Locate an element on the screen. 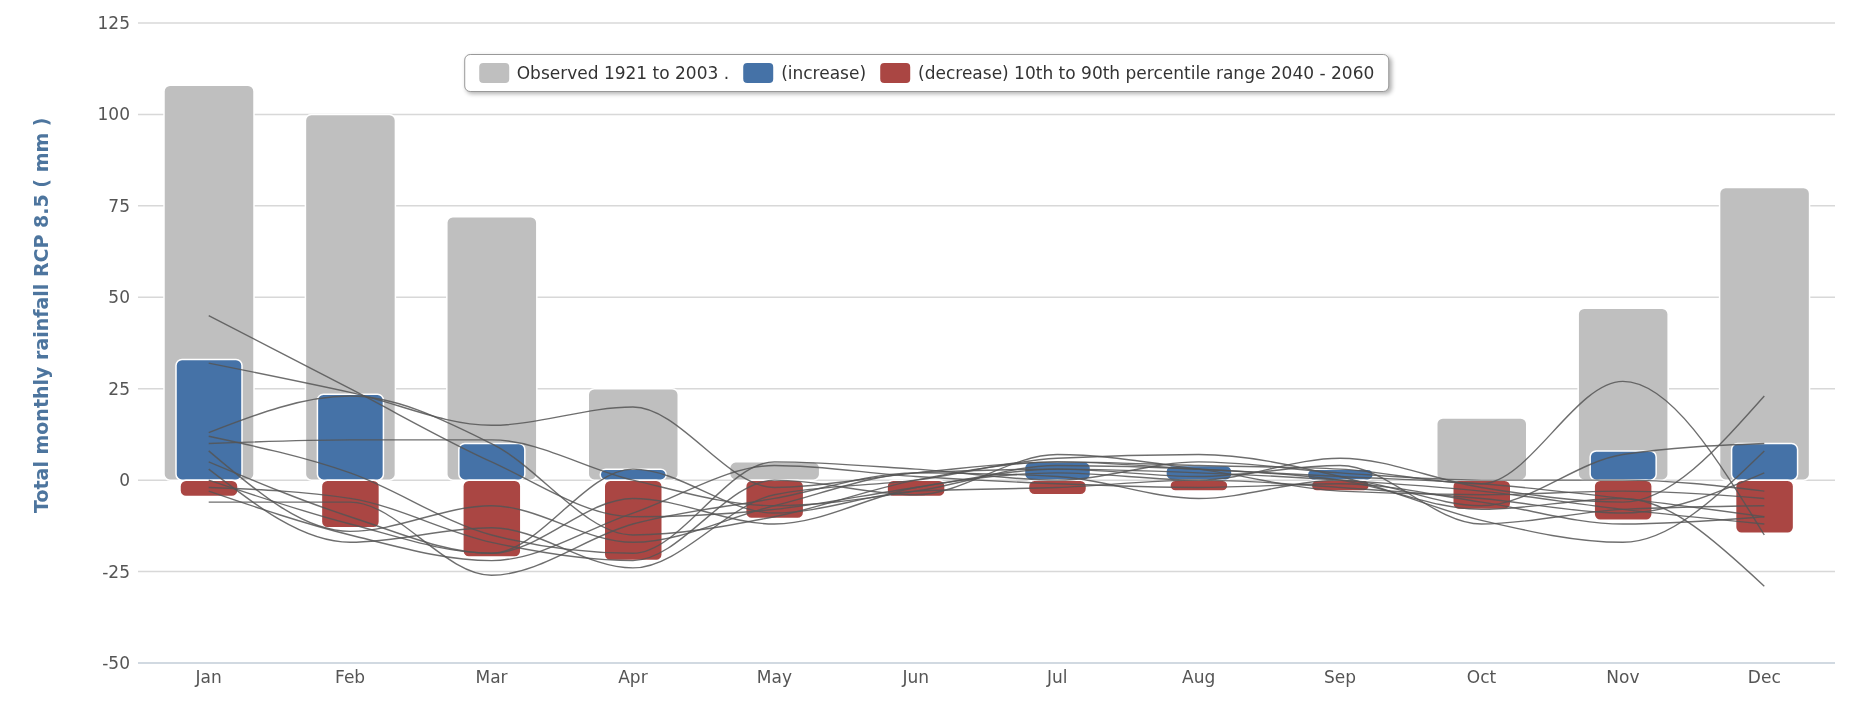 The width and height of the screenshot is (1853, 718). y-tick-label: -50 is located at coordinates (116, 663).